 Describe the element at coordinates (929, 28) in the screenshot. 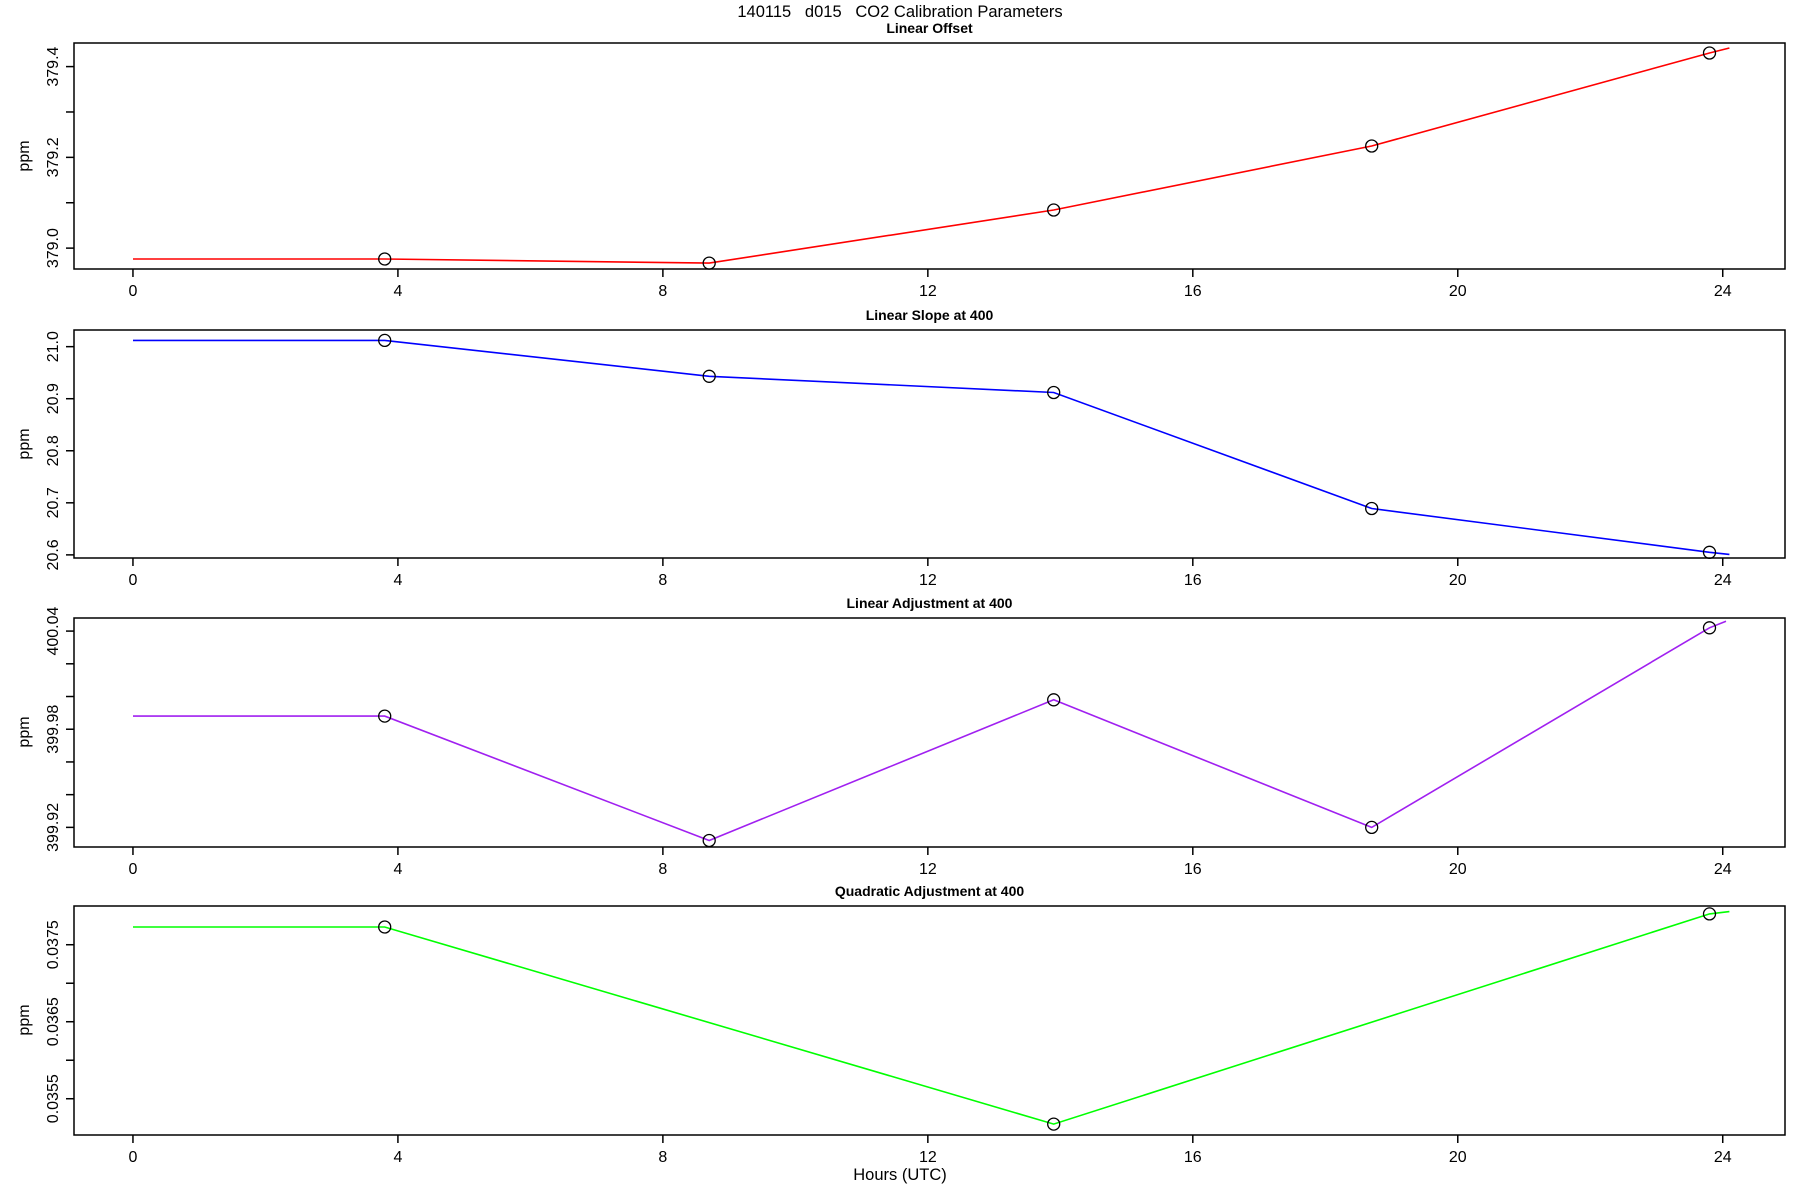

I see `panel-title-linear-offset: Linear Offset` at that location.